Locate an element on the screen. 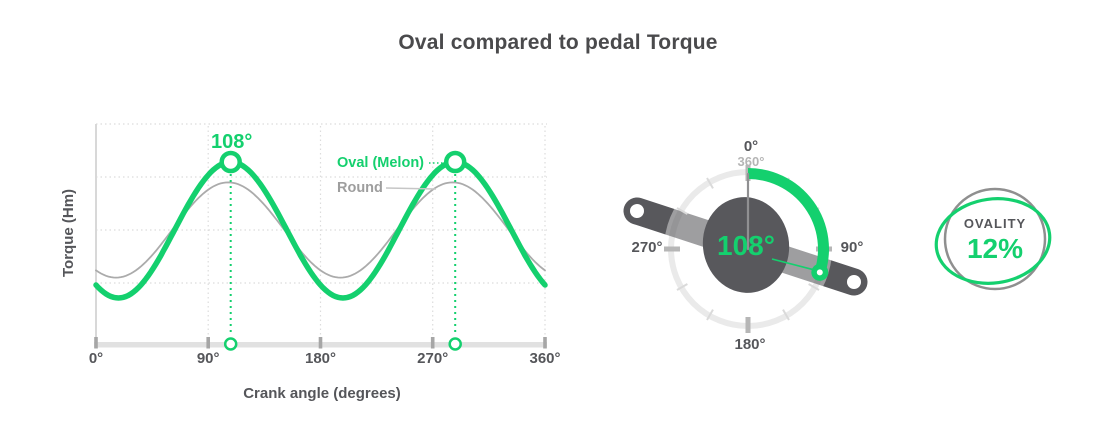 Image resolution: width=1116 pixels, height=447 pixels. ovality-label: OVALITY is located at coordinates (995, 223).